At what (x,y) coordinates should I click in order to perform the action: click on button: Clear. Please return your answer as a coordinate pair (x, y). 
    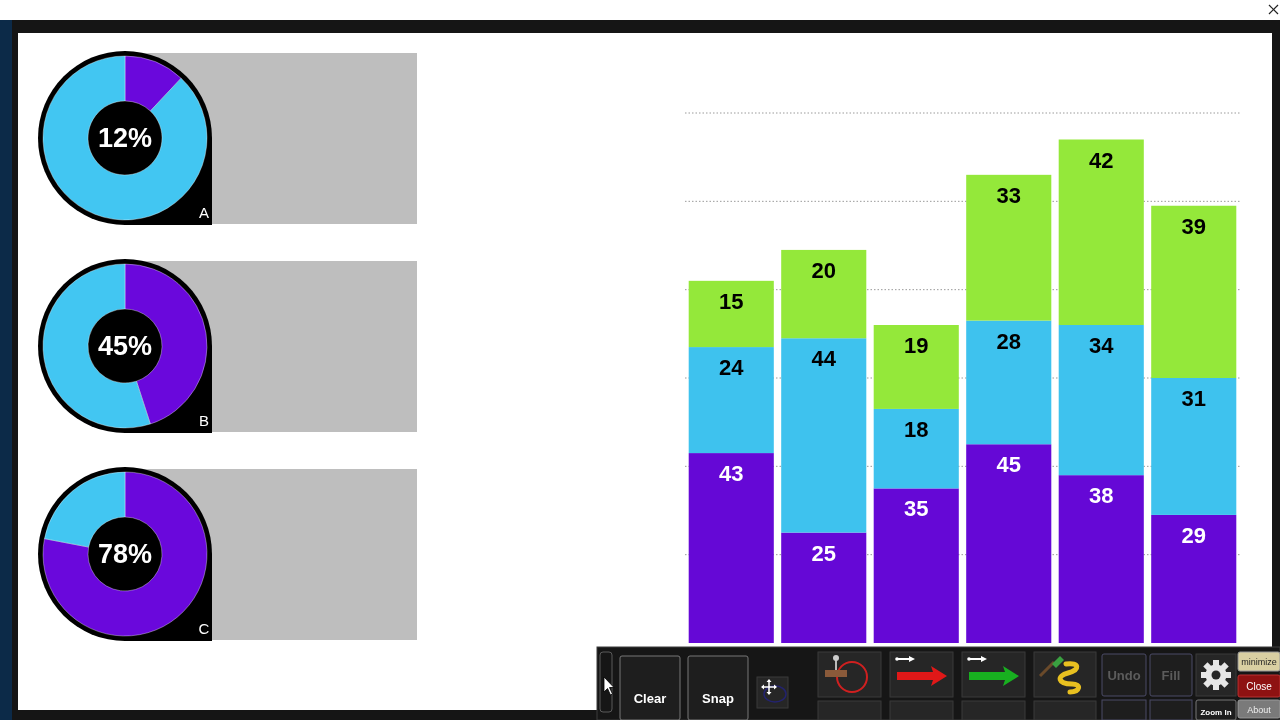
    Looking at the image, I should click on (650, 687).